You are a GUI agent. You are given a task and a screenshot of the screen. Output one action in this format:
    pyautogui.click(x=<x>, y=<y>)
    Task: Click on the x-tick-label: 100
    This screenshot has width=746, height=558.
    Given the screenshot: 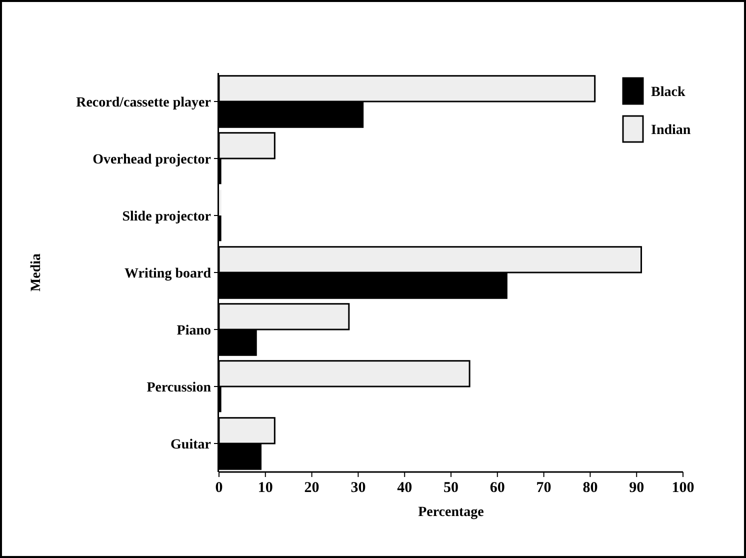 What is the action you would take?
    pyautogui.click(x=683, y=488)
    